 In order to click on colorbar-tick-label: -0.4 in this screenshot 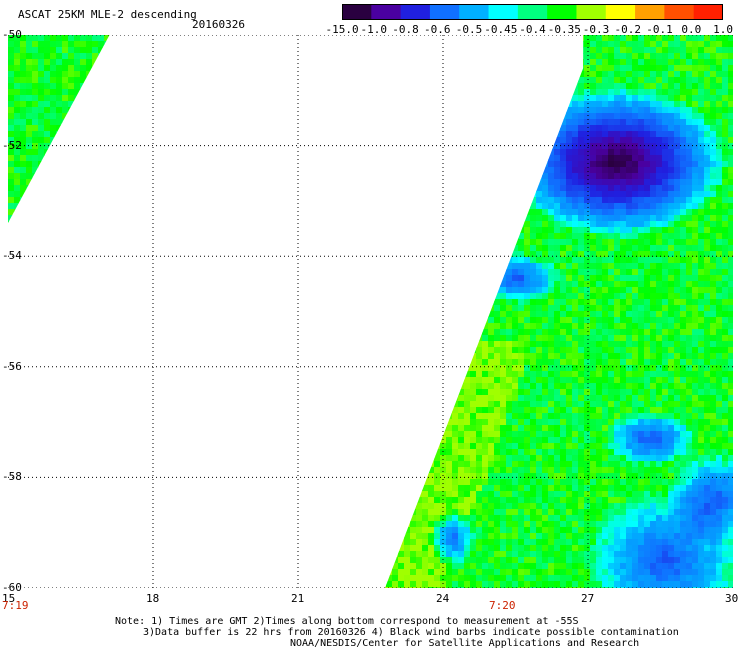, I will do `click(532, 29)`.